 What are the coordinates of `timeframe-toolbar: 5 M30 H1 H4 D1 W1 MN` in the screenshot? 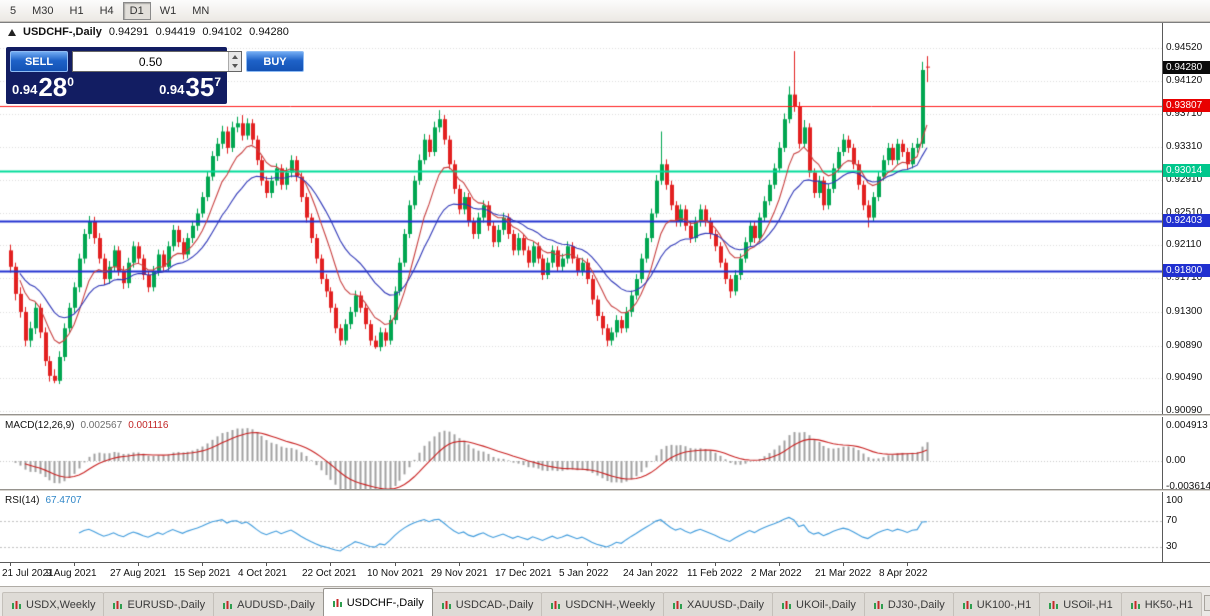 It's located at (605, 11).